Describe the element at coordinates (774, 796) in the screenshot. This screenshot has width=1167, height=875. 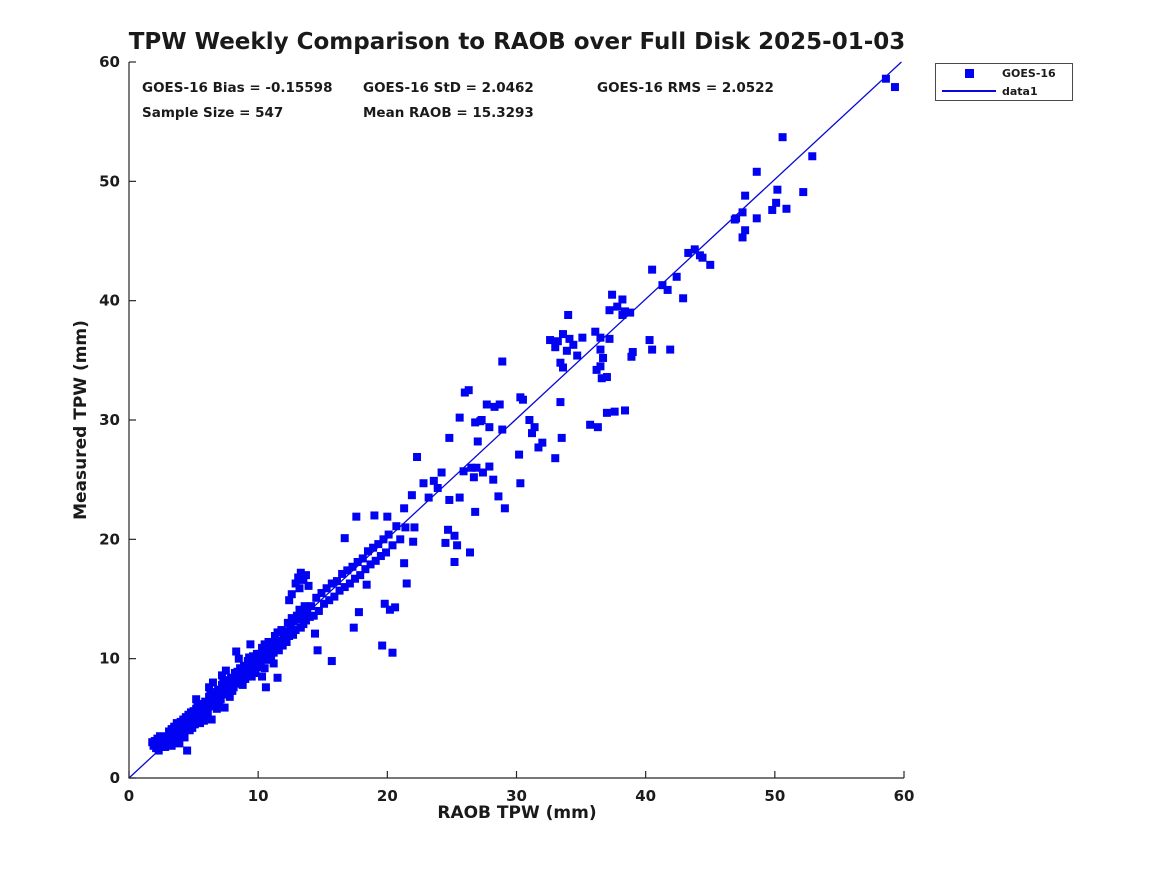
I see `x-tick-label: 50` at that location.